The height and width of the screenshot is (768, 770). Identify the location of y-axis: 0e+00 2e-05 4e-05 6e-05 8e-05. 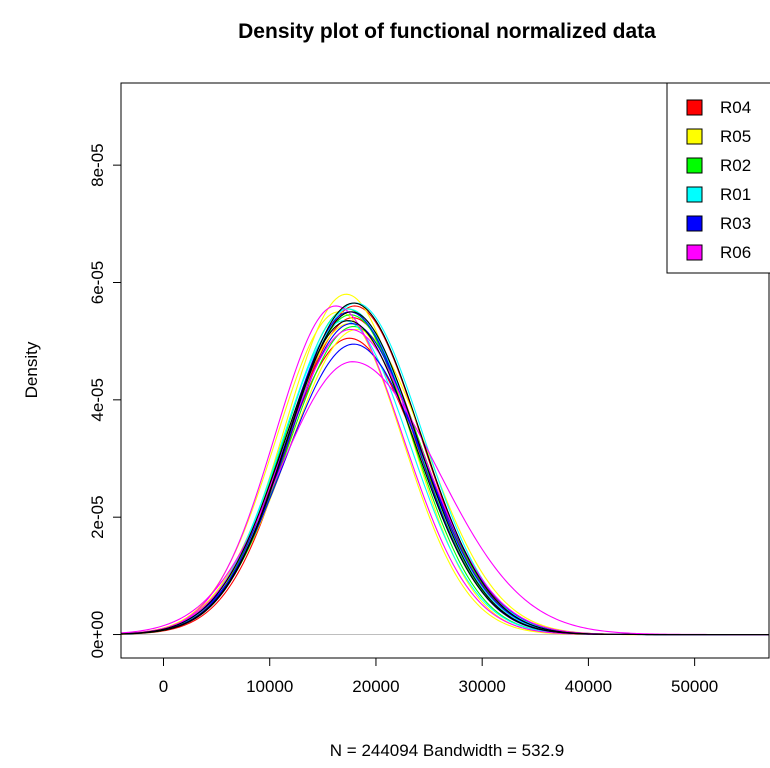
(105, 401).